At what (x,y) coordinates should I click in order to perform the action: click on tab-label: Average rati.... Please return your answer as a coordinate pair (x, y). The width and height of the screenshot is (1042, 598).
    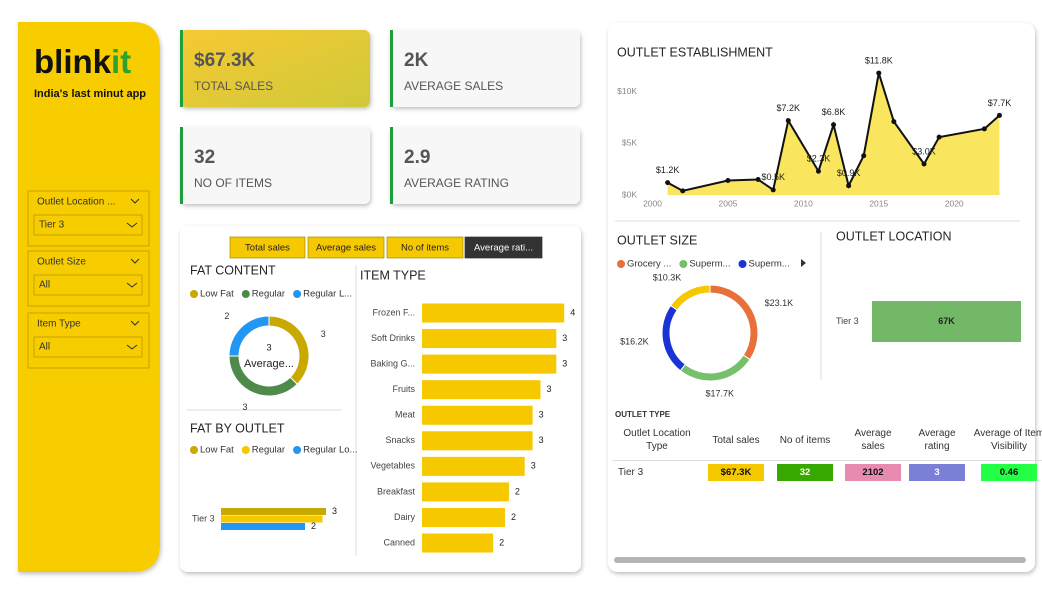
    Looking at the image, I should click on (503, 248).